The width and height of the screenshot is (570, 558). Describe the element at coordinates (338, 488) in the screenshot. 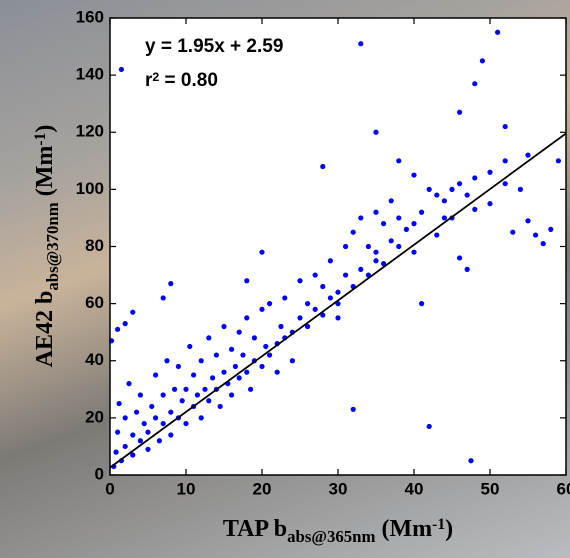

I see `x-tick-label: 30` at that location.